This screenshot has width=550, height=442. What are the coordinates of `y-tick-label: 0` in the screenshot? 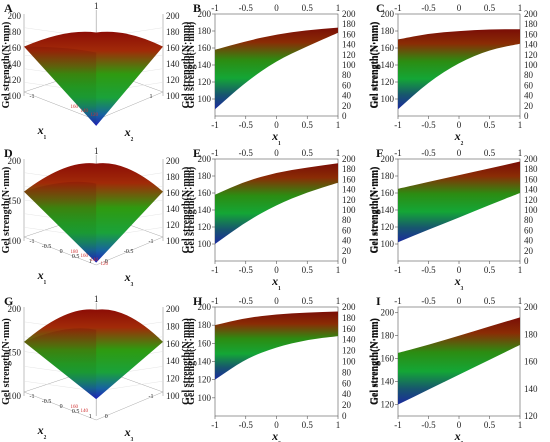 It's located at (106, 262).